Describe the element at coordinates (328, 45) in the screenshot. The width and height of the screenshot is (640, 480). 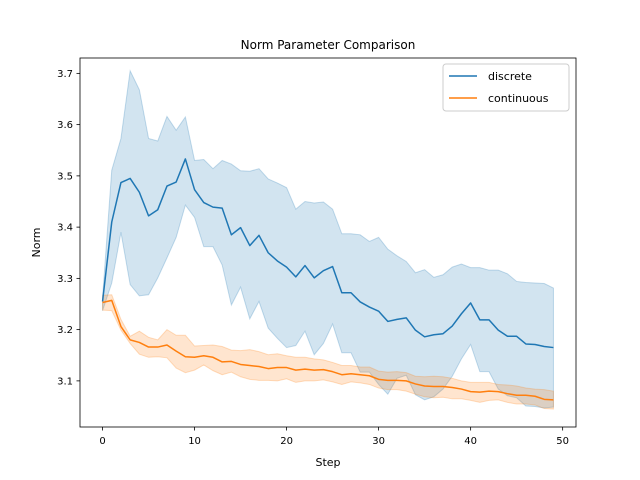
I see `chart-title: Norm Parameter Comparison` at that location.